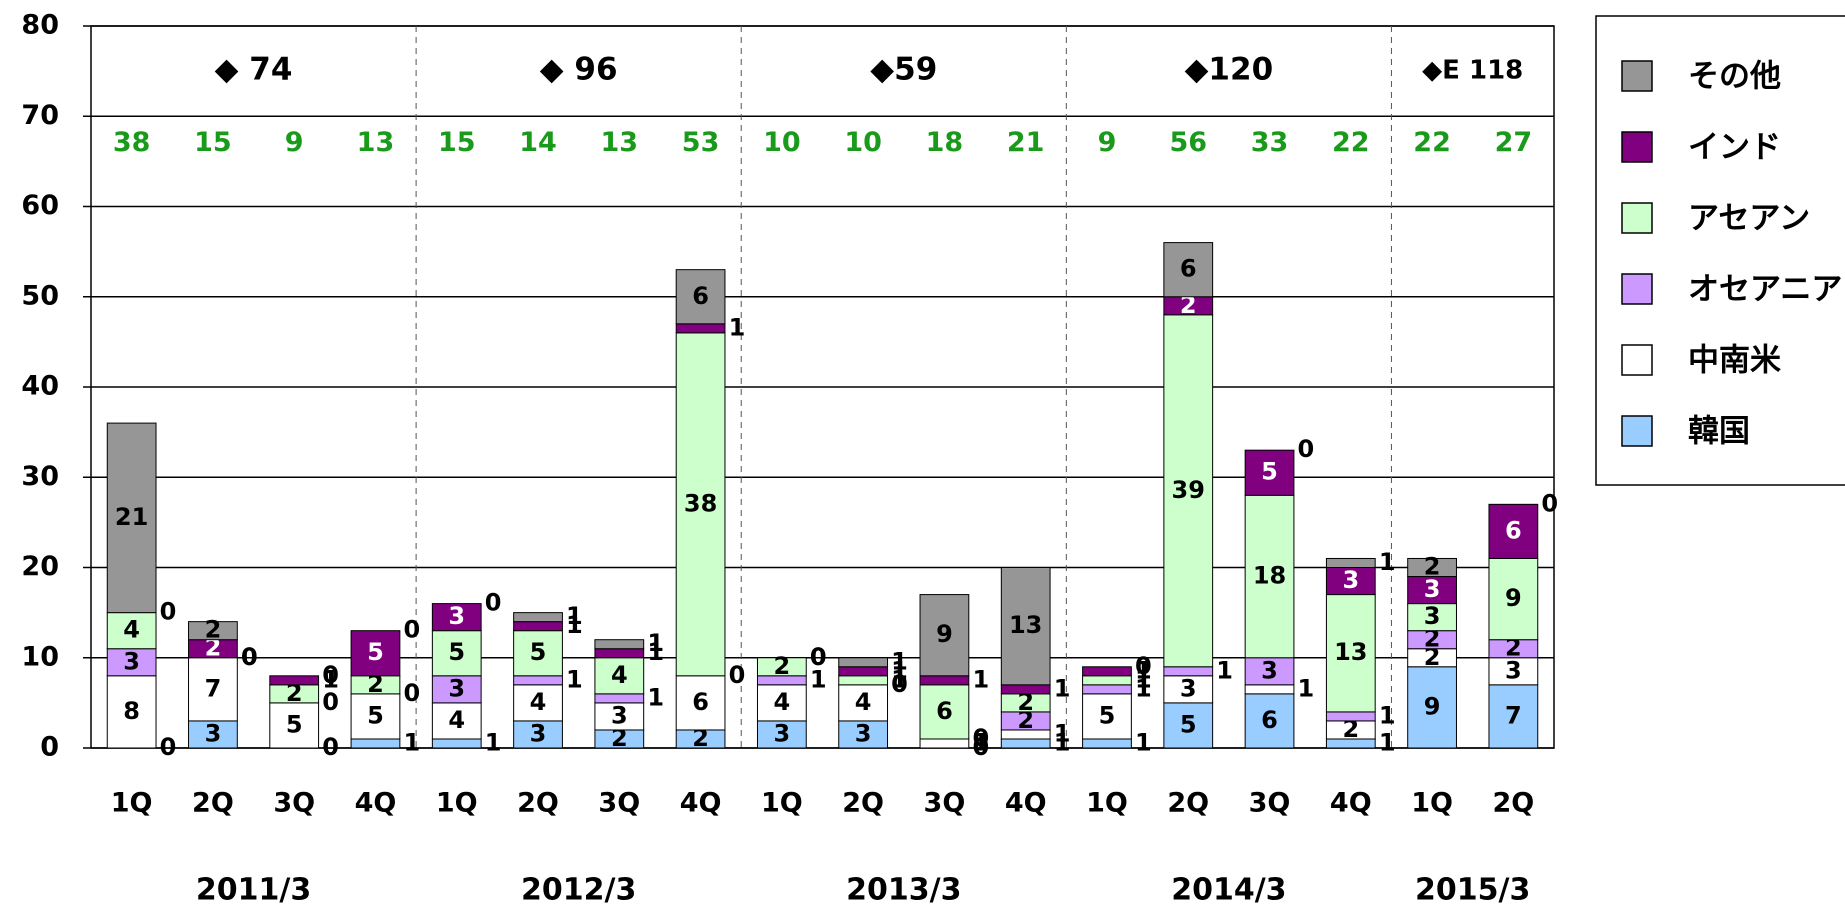  Describe the element at coordinates (782, 142) in the screenshot. I see `total-label: 10` at that location.